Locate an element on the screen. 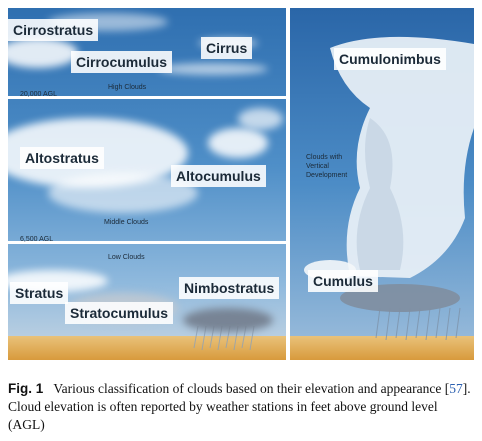 The image size is (482, 441). vertical-label-line-2: Vertical is located at coordinates (317, 166).